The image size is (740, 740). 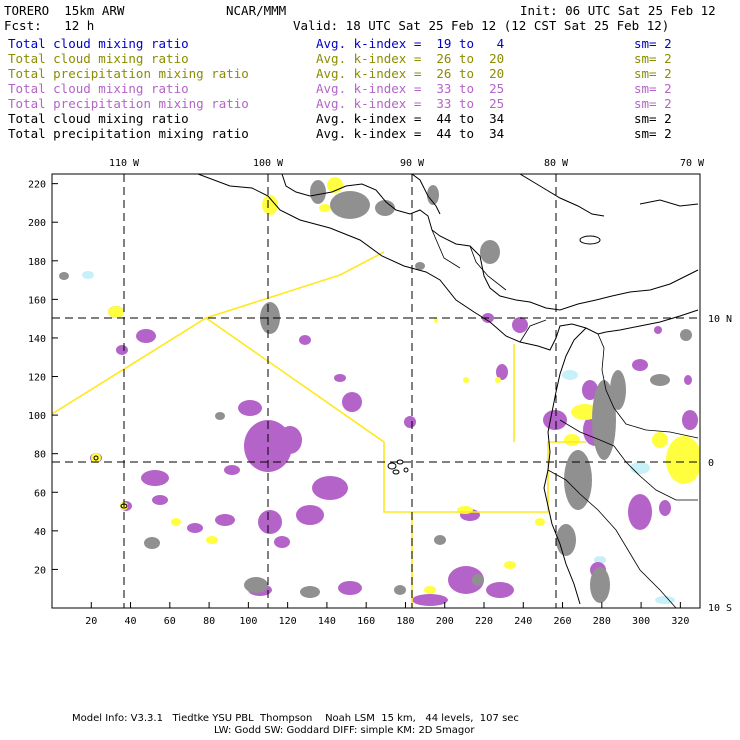 What do you see at coordinates (256, 10) in the screenshot?
I see `header-center: NCAR/MMM` at bounding box center [256, 10].